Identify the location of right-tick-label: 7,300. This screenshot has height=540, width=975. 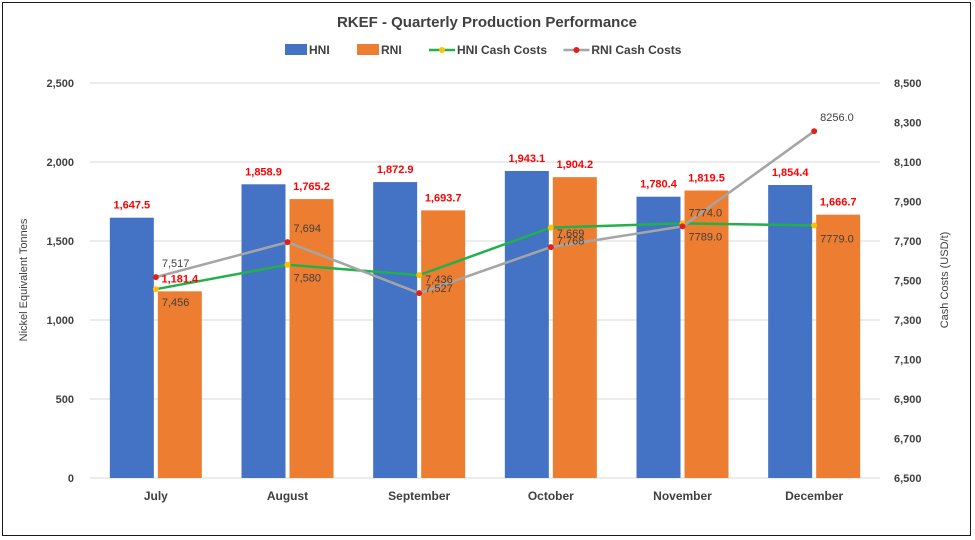
(908, 321).